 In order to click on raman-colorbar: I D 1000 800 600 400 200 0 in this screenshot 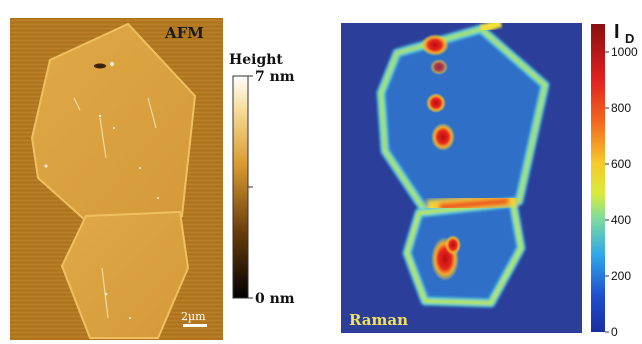, I will do `click(615, 175)`.